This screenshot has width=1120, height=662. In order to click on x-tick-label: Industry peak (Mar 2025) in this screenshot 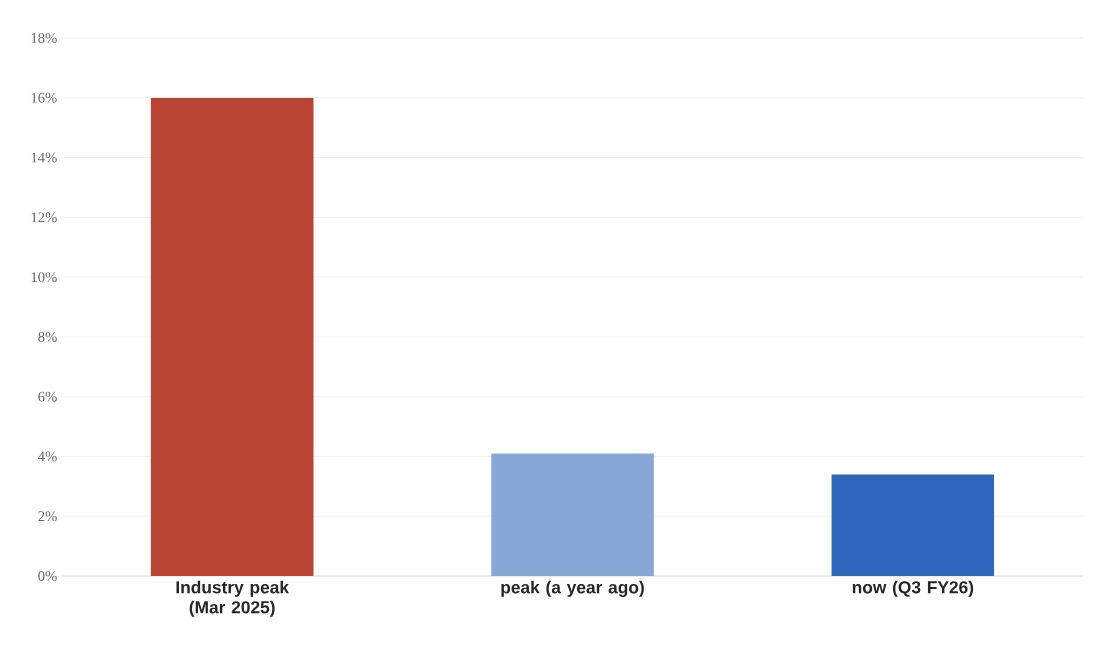, I will do `click(233, 598)`.